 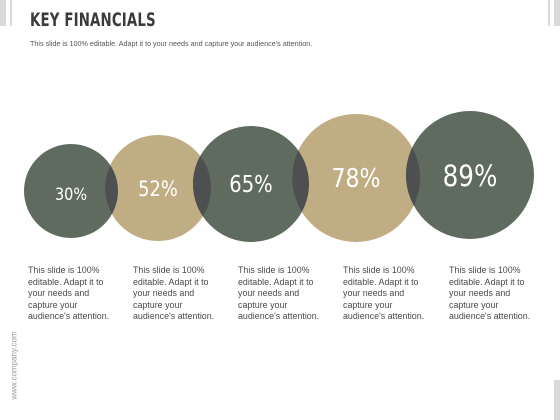 What do you see at coordinates (14, 365) in the screenshot?
I see `footer-url: www.company.com` at bounding box center [14, 365].